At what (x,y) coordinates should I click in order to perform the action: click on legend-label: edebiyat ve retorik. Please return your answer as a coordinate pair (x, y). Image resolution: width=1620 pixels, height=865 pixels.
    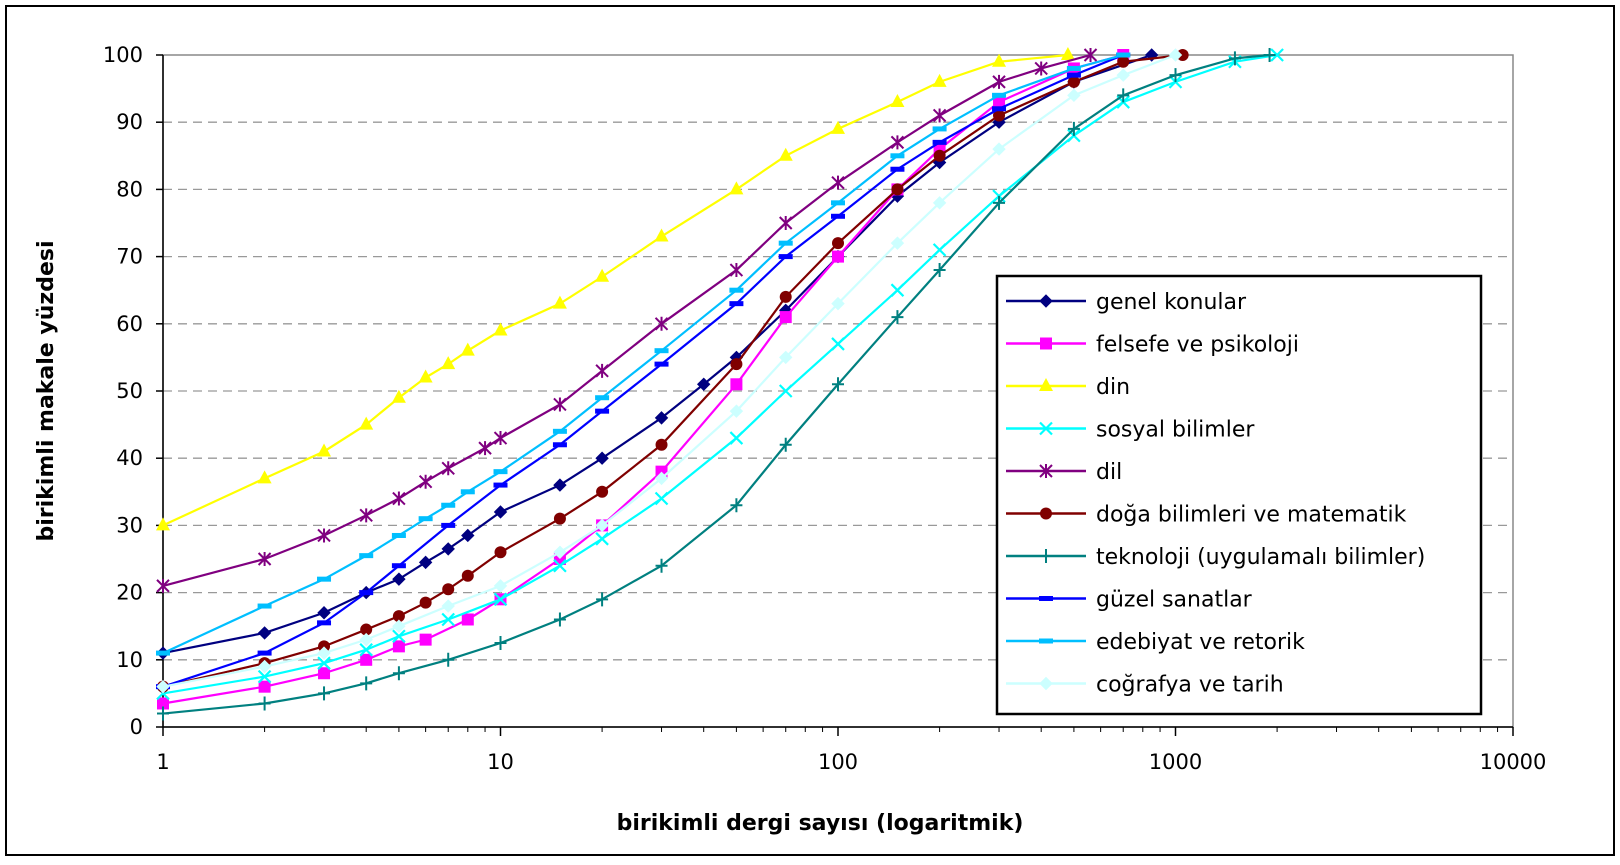
    Looking at the image, I should click on (1200, 642).